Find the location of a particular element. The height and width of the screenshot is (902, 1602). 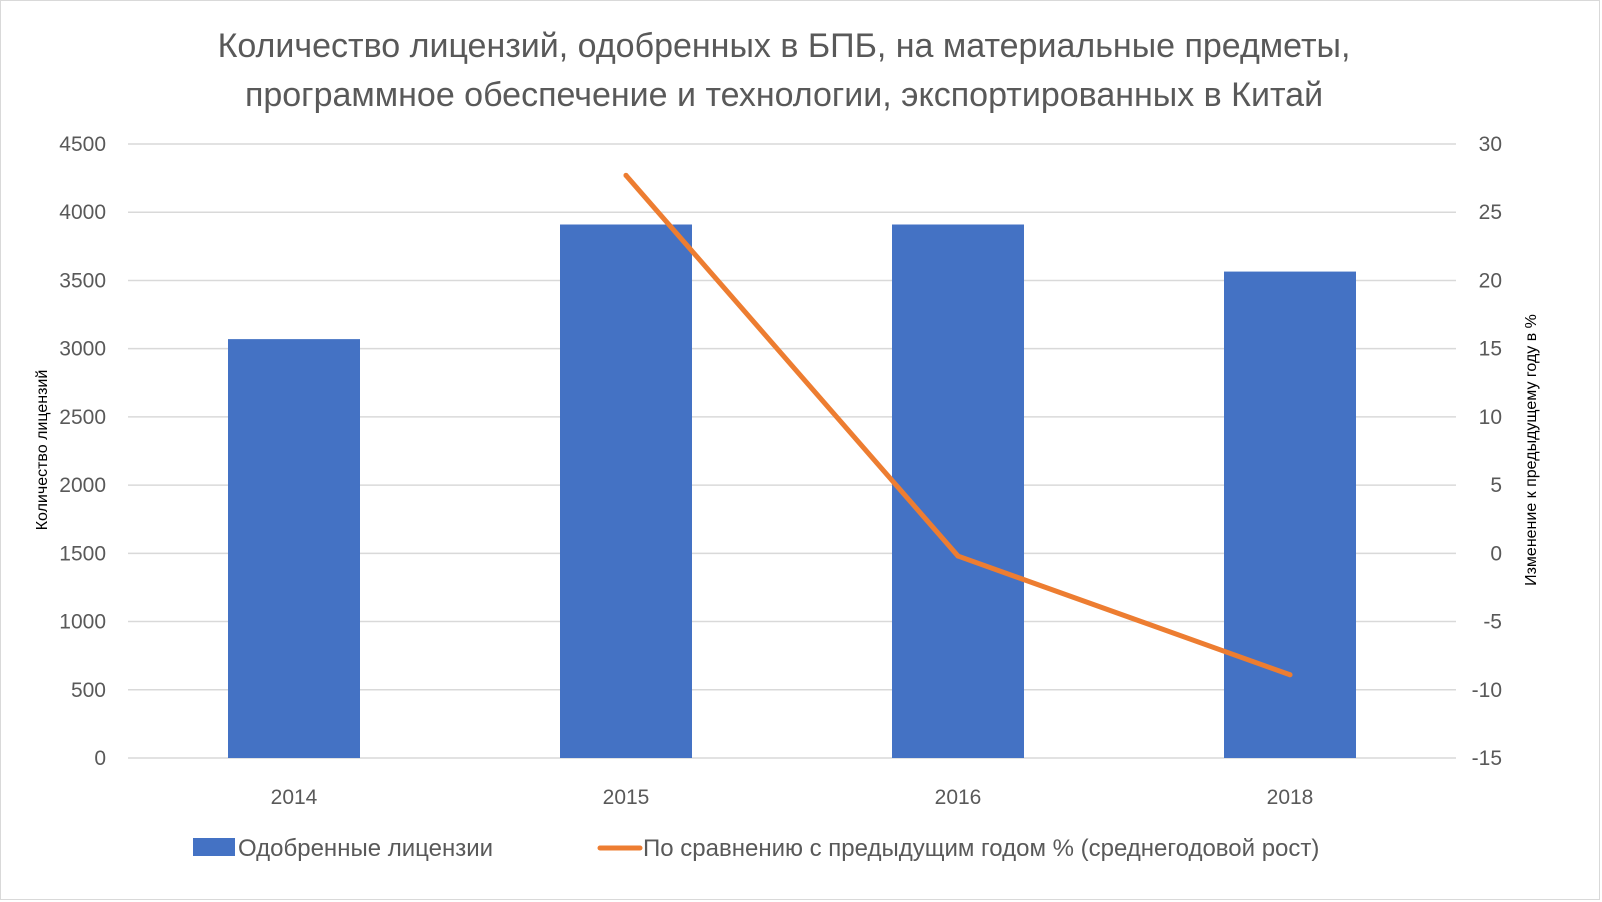

right-tick-label: 0 is located at coordinates (1496, 553).